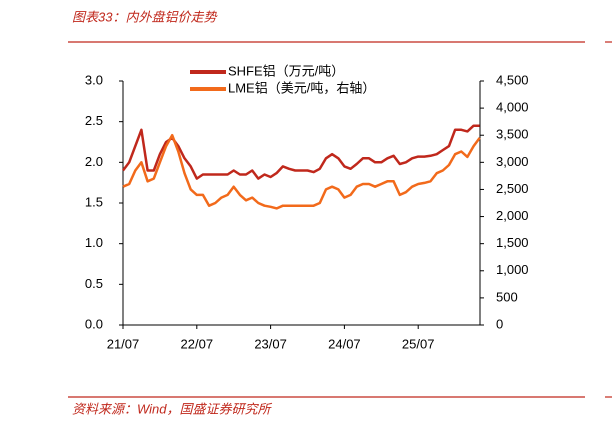 The image size is (612, 434). Describe the element at coordinates (94, 242) in the screenshot. I see `y-tick-label: 1.0` at that location.